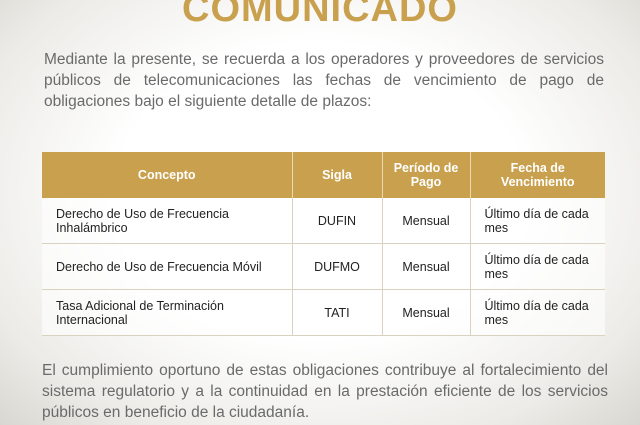 This screenshot has width=640, height=425. I want to click on table-cell: DUFIN, so click(337, 221).